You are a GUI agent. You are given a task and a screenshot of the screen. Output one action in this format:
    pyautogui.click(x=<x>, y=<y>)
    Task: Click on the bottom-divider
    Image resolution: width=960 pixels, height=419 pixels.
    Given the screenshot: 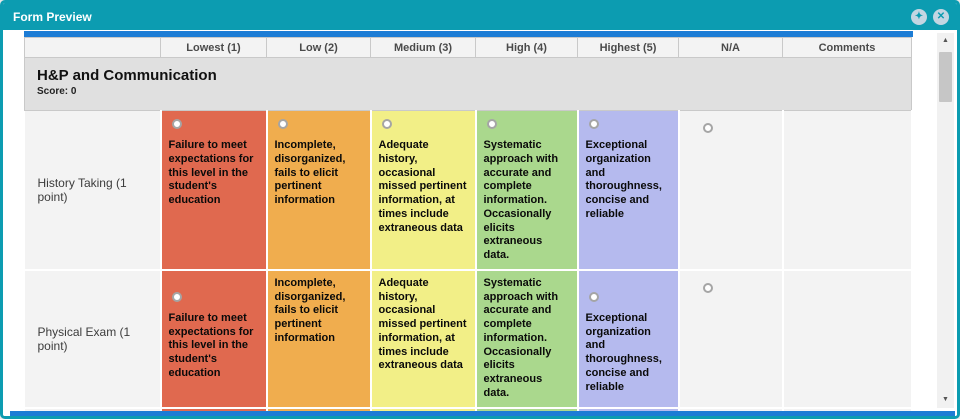 What is the action you would take?
    pyautogui.click(x=482, y=413)
    